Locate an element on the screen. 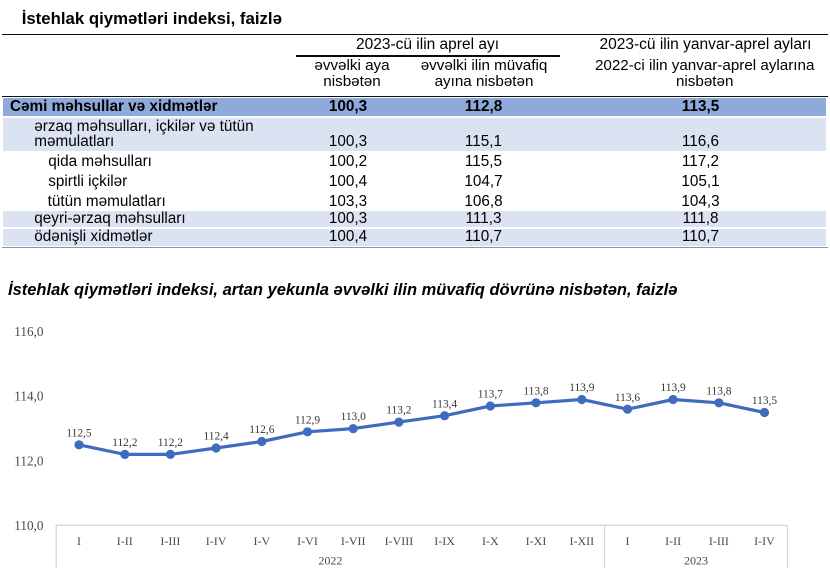 The width and height of the screenshot is (830, 587). svg-text: I-XII is located at coordinates (581, 541).